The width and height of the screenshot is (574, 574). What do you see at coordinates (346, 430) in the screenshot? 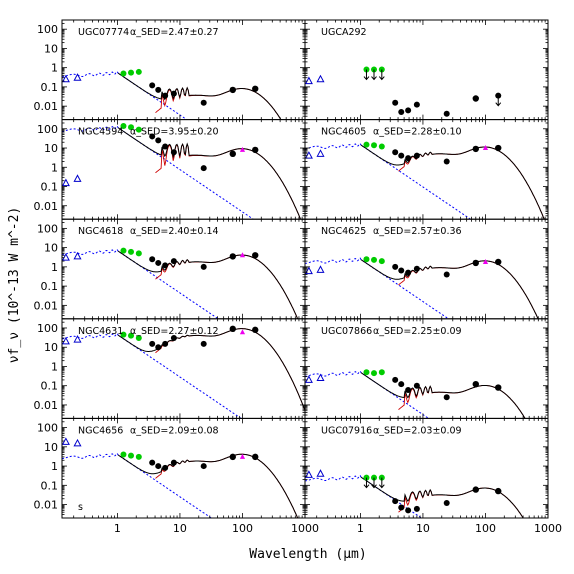
I see `panel-galaxy-name: UGC07916` at bounding box center [346, 430].